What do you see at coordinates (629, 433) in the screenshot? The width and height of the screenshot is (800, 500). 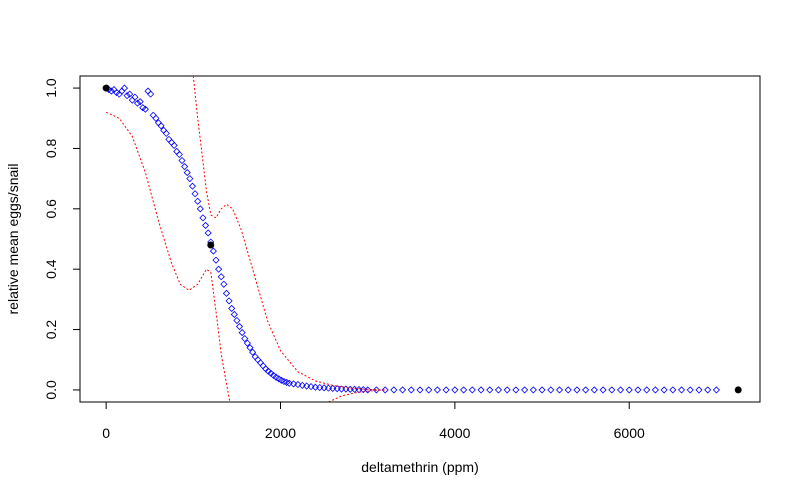 I see `x-tick-label: 6000` at bounding box center [629, 433].